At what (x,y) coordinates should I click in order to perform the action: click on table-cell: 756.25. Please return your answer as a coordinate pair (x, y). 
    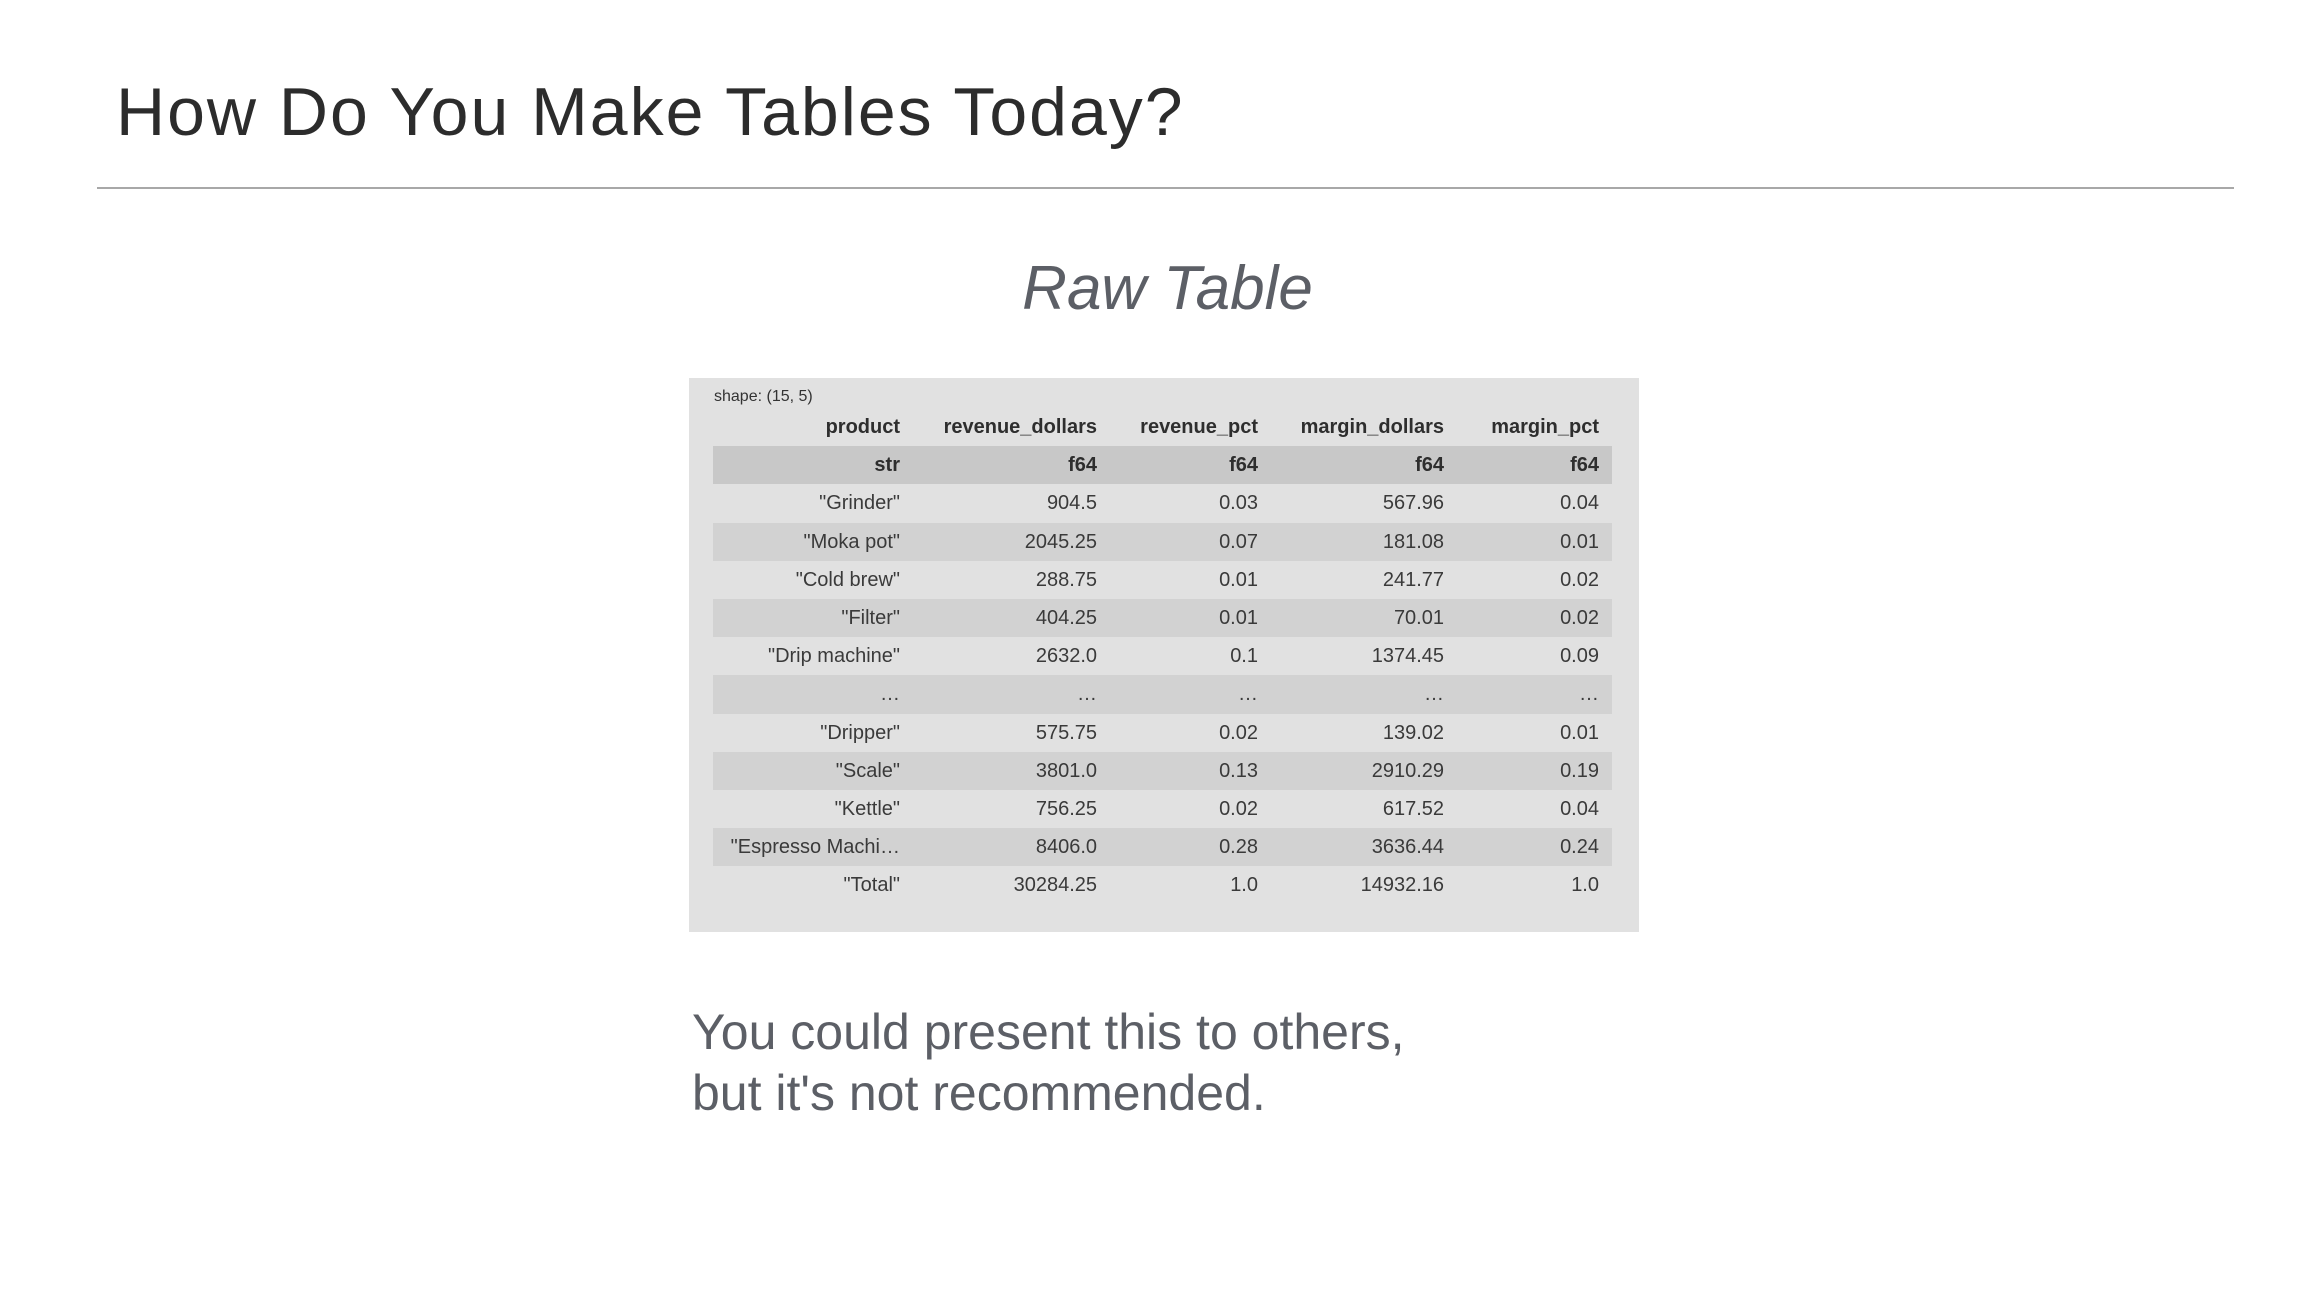
    Looking at the image, I should click on (1011, 809).